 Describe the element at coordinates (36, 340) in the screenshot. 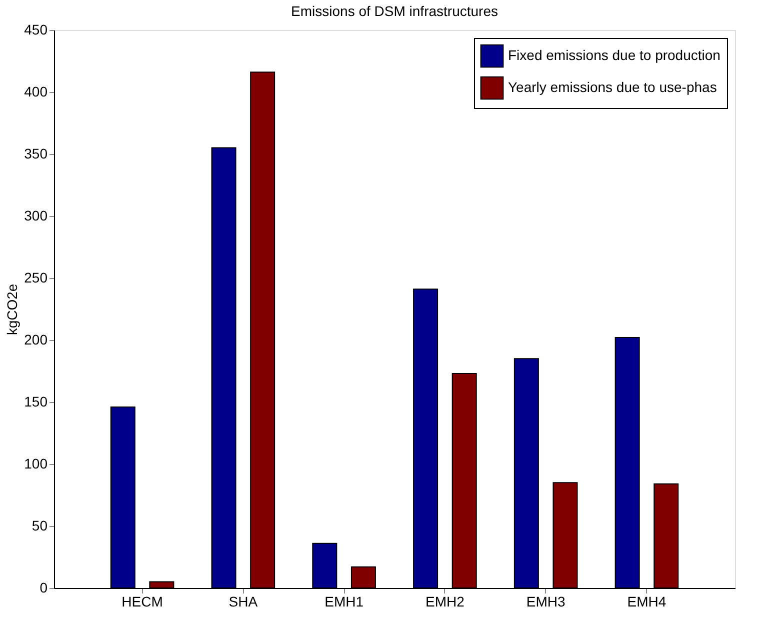

I see `y-tick-label: 200` at that location.